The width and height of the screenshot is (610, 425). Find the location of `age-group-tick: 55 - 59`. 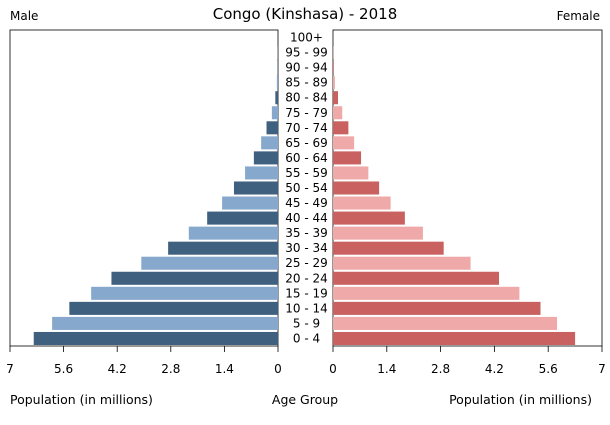

age-group-tick: 55 - 59 is located at coordinates (306, 173).